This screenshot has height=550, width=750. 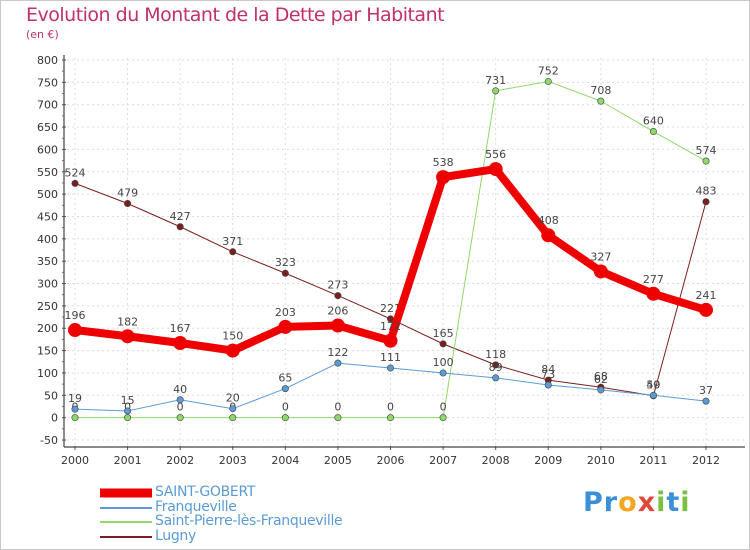 I want to click on data-label: 50, so click(x=653, y=384).